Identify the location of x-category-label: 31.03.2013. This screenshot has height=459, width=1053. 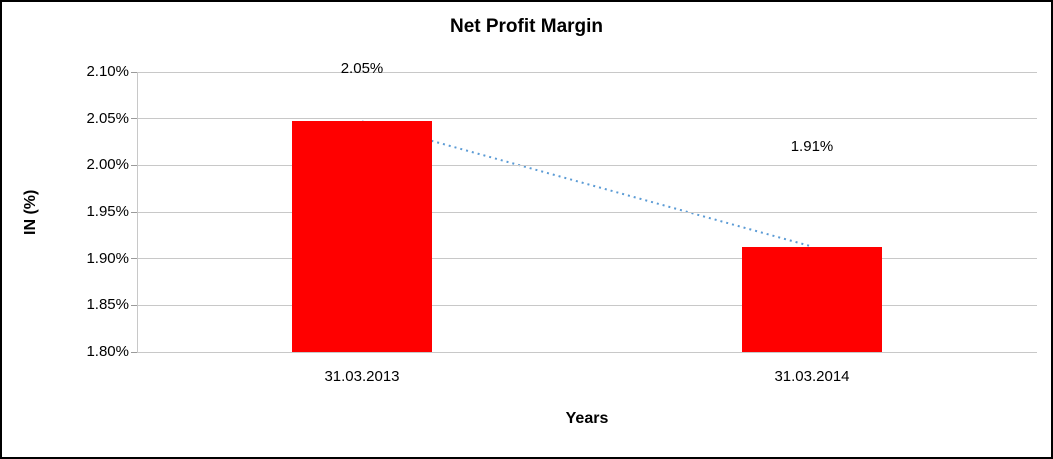
(362, 376).